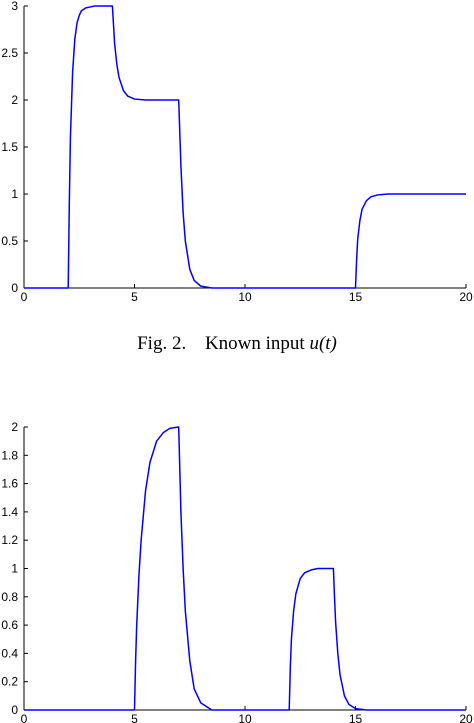 Image resolution: width=474 pixels, height=723 pixels. I want to click on caption-figure-label: Fig. 2., so click(162, 343).